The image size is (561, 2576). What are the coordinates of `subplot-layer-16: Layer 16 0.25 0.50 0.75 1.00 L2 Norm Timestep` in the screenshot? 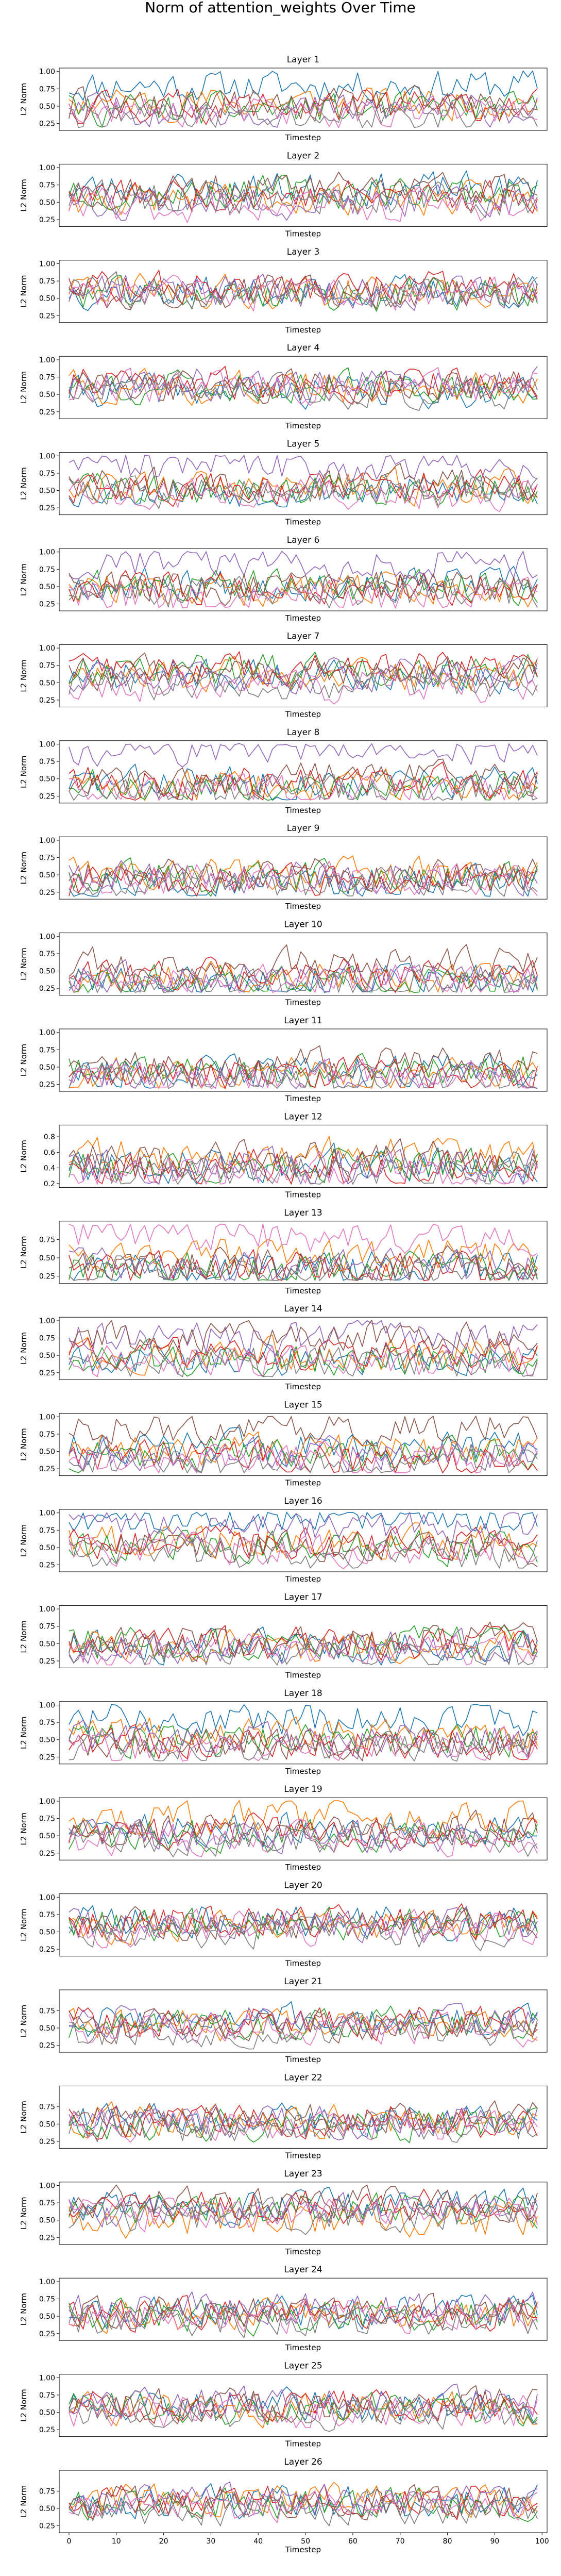 It's located at (283, 1540).